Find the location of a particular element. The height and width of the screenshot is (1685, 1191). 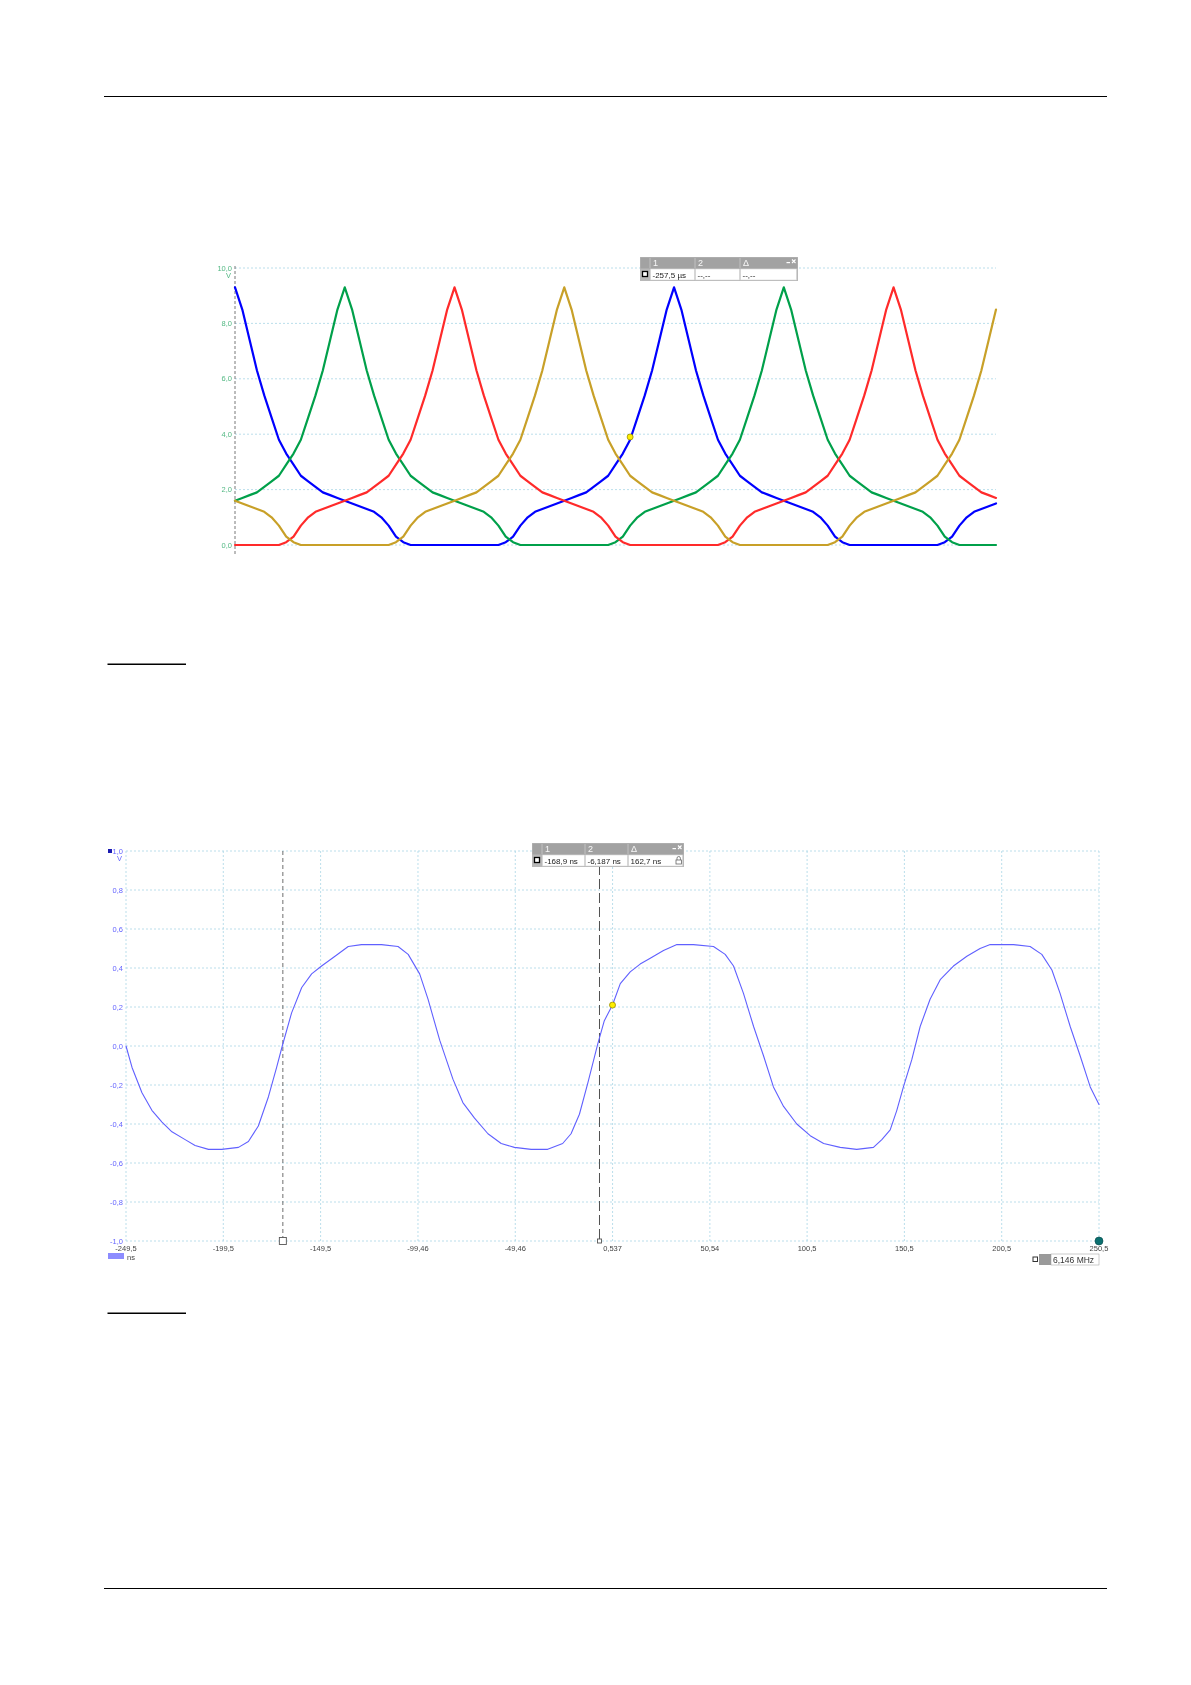

annotation: -6,187 ns is located at coordinates (604, 861).